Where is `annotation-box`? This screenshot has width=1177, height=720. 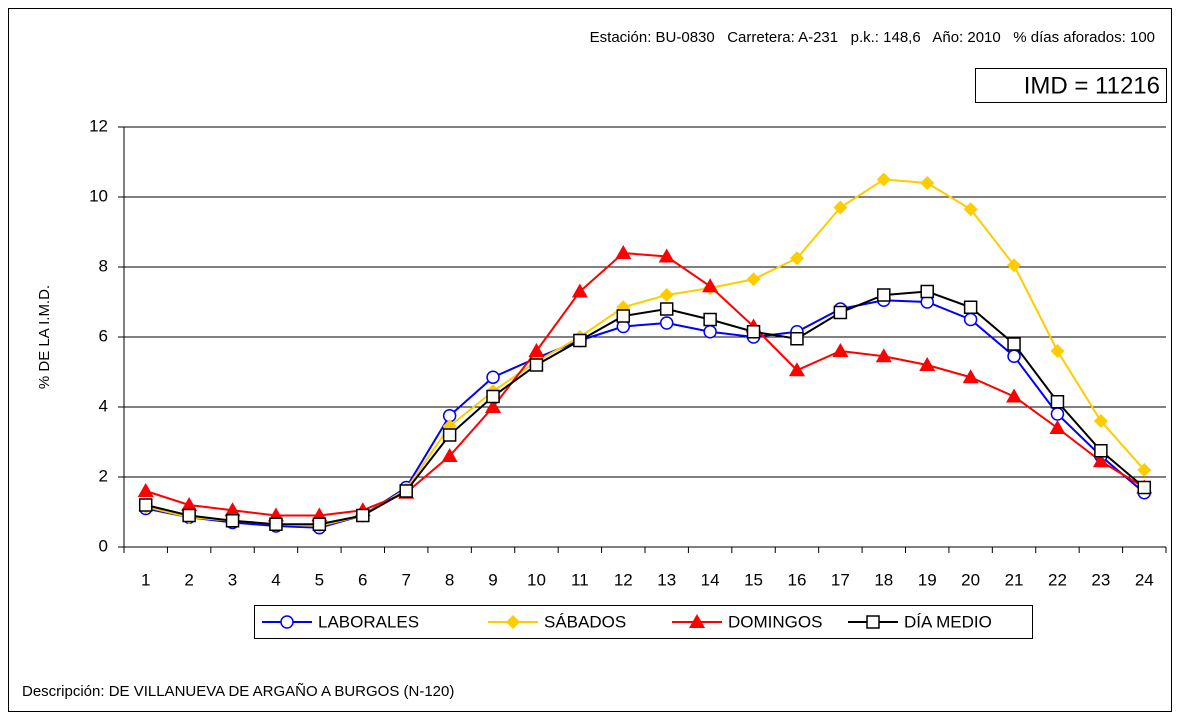 annotation-box is located at coordinates (1071, 85).